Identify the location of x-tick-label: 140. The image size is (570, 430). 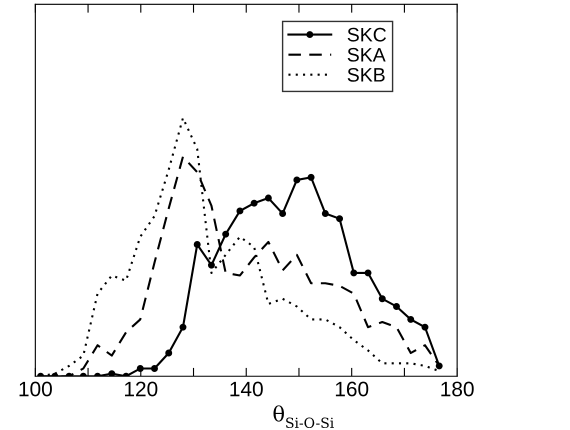
(246, 389).